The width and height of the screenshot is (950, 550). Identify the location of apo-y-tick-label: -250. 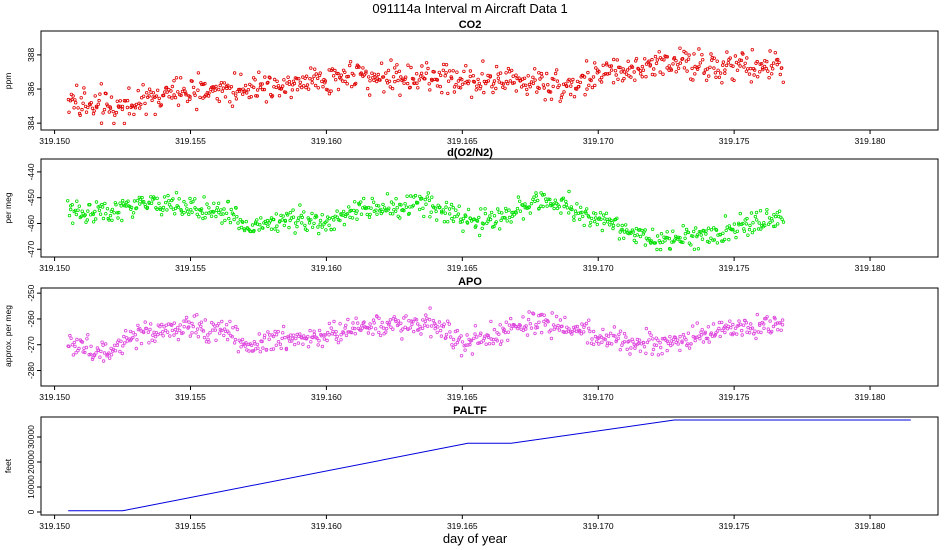
(31, 292).